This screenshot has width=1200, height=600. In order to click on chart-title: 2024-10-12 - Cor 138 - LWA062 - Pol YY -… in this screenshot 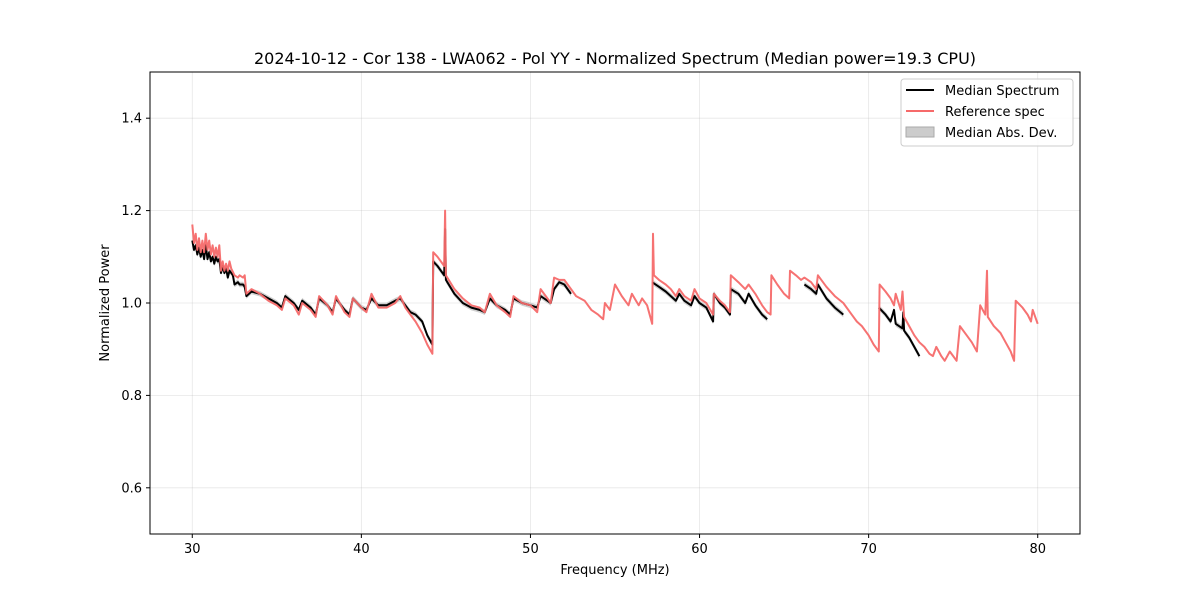, I will do `click(615, 58)`.